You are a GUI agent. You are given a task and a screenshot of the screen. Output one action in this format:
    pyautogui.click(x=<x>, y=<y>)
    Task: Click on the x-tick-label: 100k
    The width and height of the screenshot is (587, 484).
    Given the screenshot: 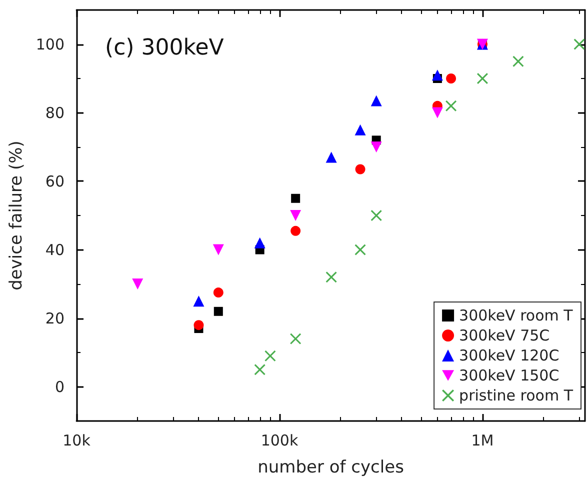 What is the action you would take?
    pyautogui.click(x=279, y=441)
    